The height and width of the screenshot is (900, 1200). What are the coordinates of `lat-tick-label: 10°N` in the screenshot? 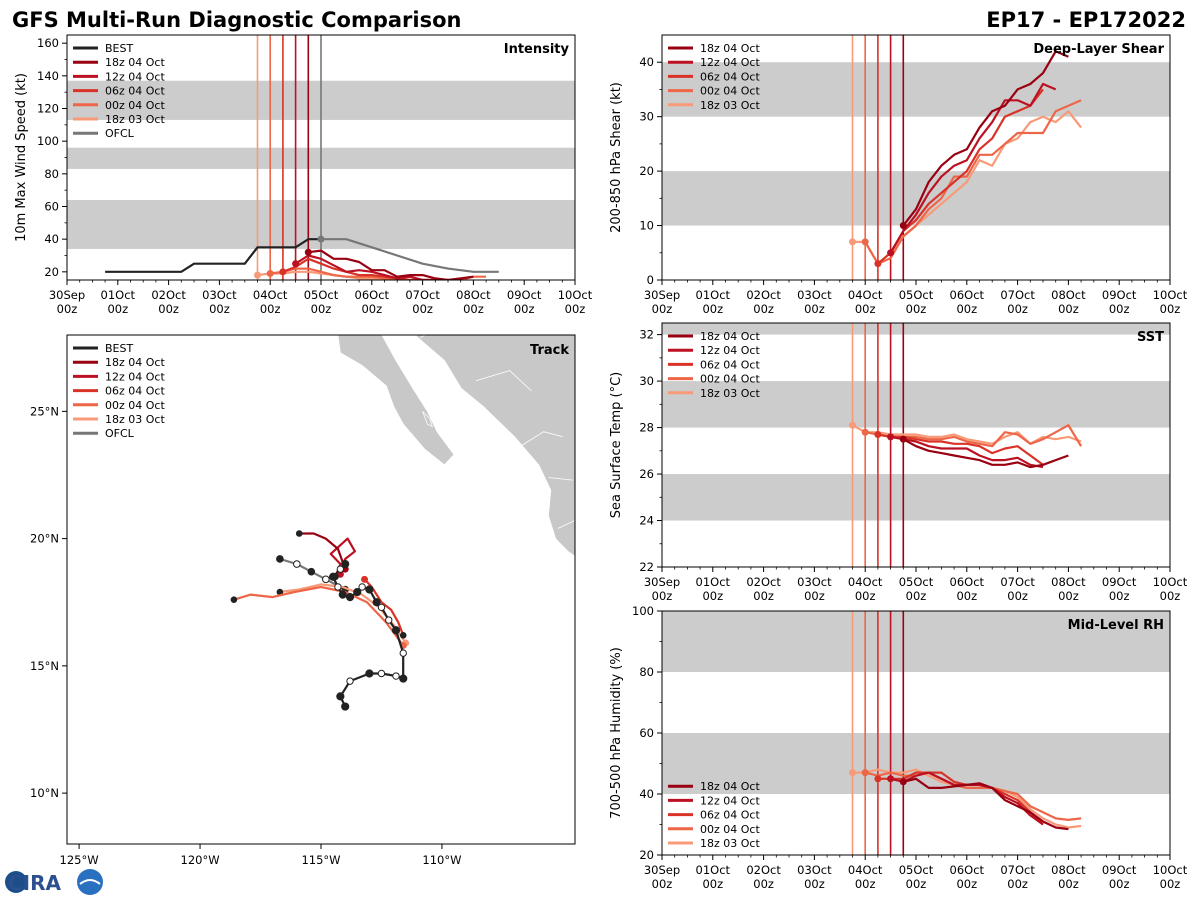 It's located at (44, 793).